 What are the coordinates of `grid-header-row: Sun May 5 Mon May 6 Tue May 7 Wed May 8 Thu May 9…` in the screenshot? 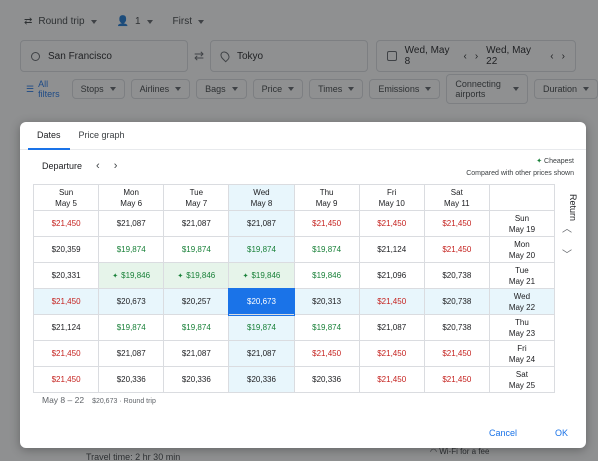 It's located at (294, 197).